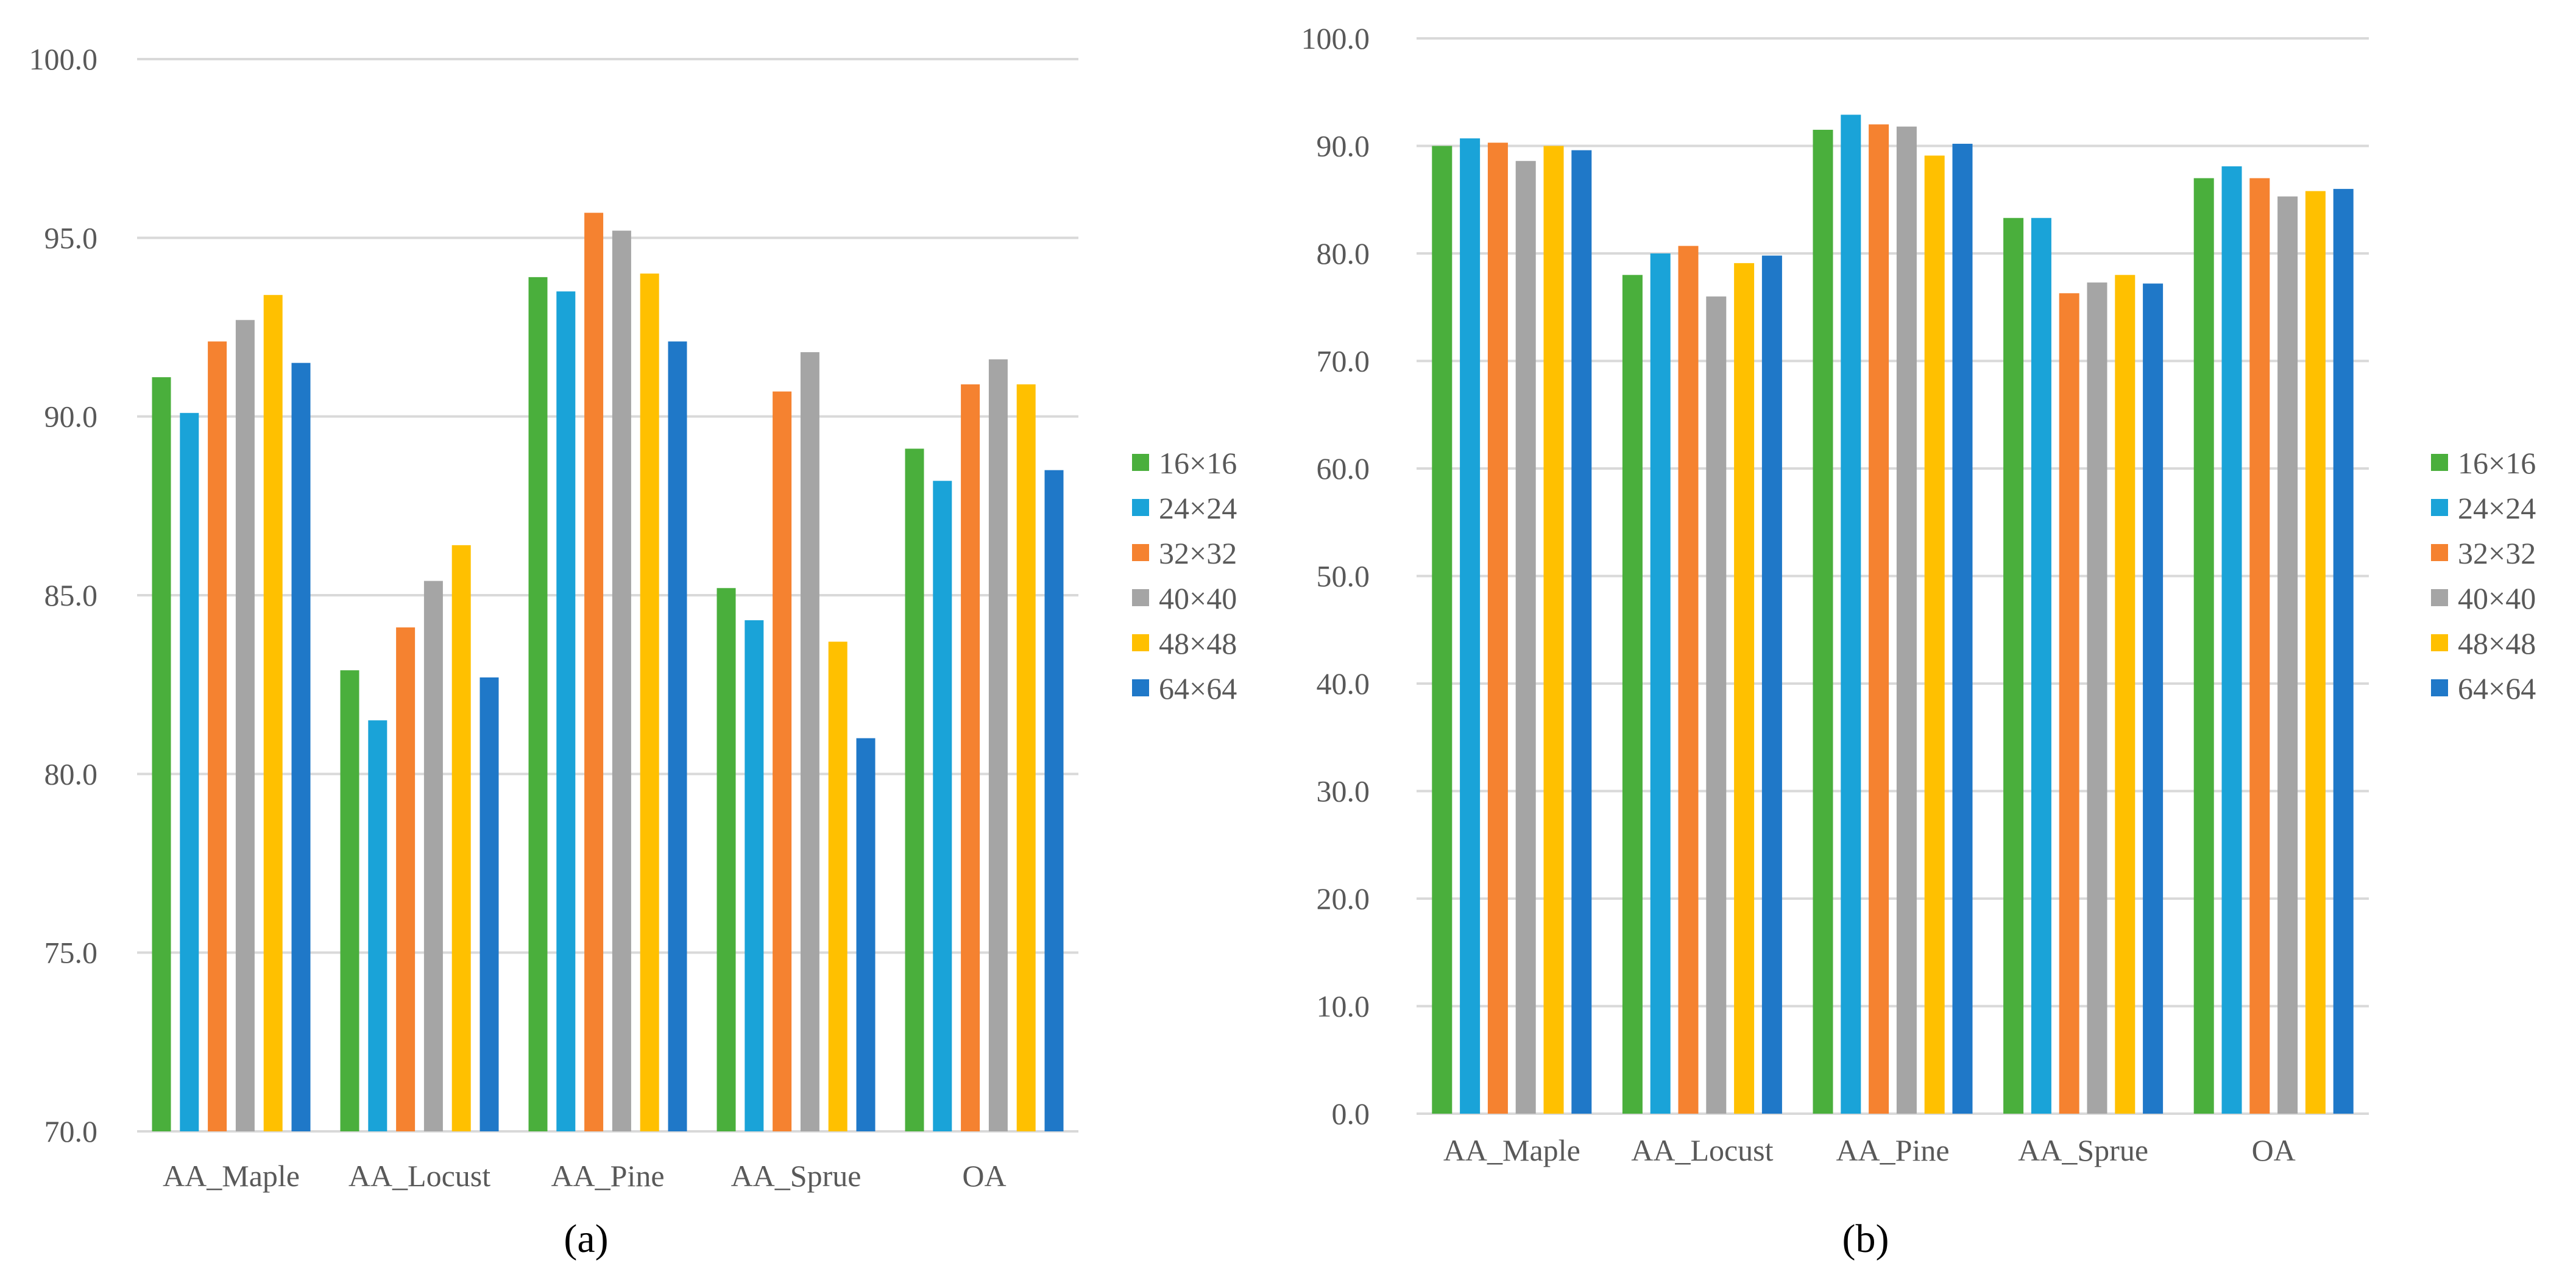 This screenshot has width=2576, height=1280. Describe the element at coordinates (1343, 253) in the screenshot. I see `y-tick-label: 80.0` at that location.